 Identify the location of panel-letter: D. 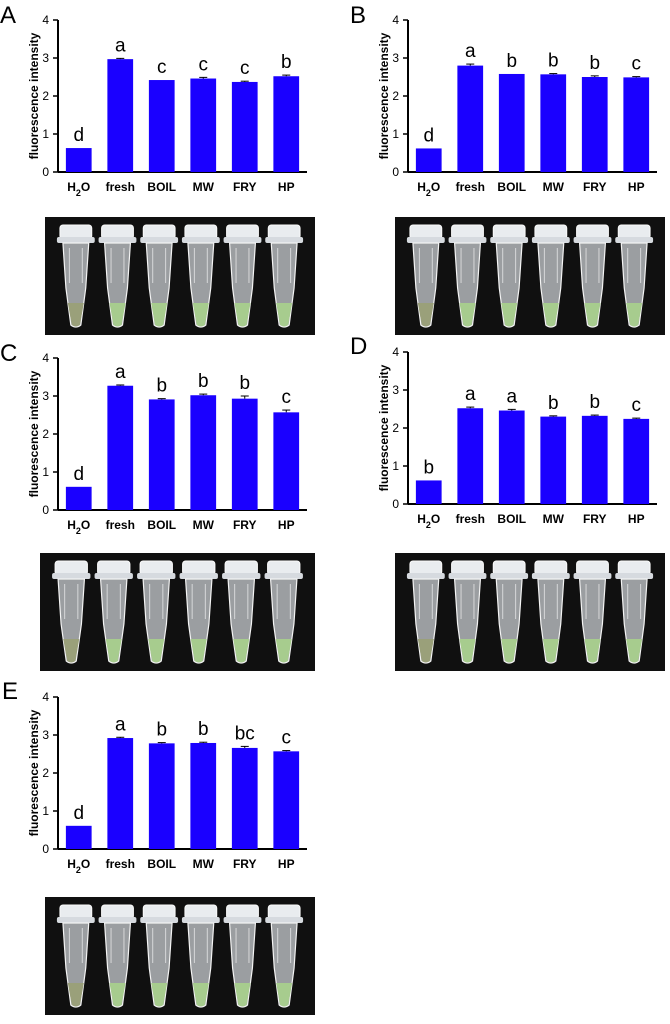
(359, 346).